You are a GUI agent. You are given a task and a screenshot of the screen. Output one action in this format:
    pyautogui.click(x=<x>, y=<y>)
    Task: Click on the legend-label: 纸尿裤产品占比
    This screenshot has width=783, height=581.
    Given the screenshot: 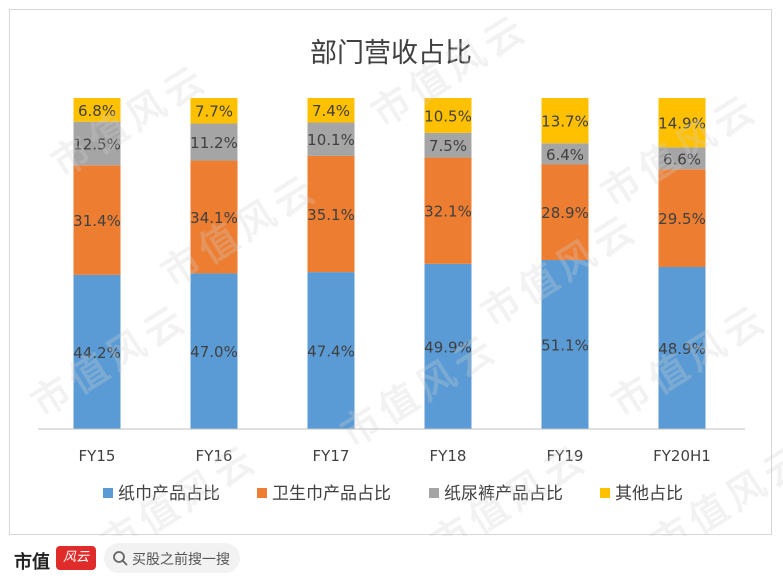 What is the action you would take?
    pyautogui.click(x=503, y=494)
    